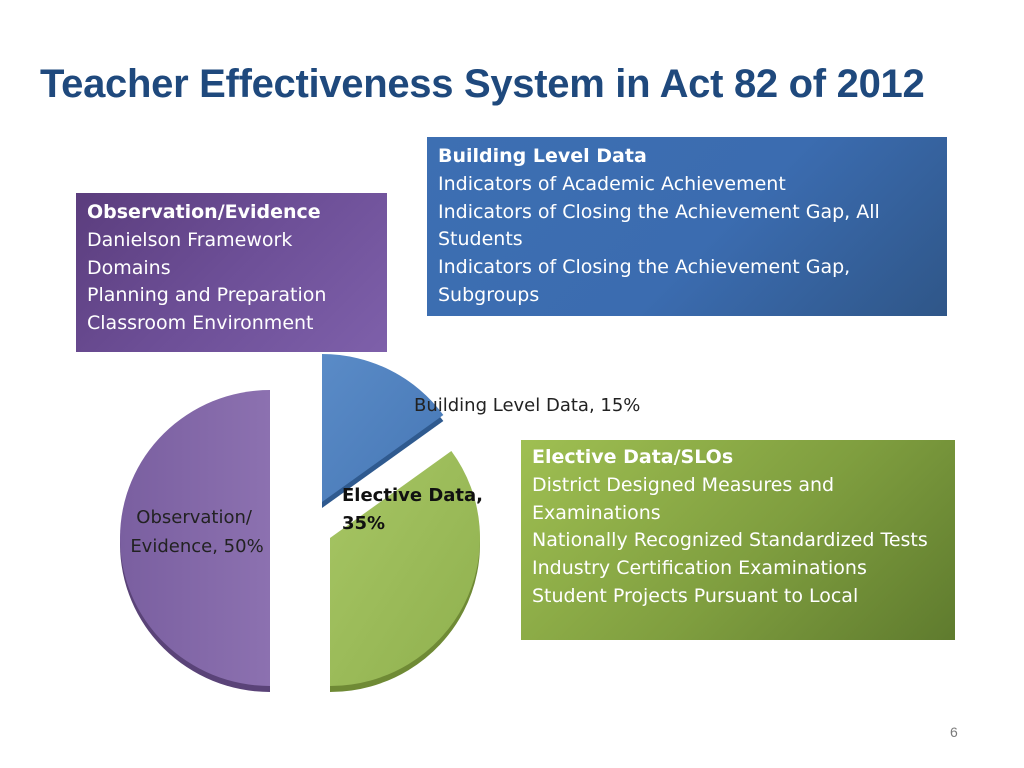 This screenshot has width=1024, height=768. I want to click on observation-line: Domains, so click(129, 267).